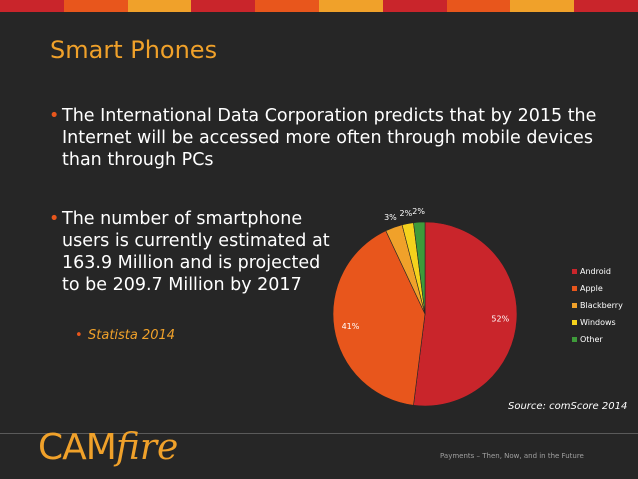 This screenshot has height=479, width=638. I want to click on legend-item-other: Other, so click(597, 339).